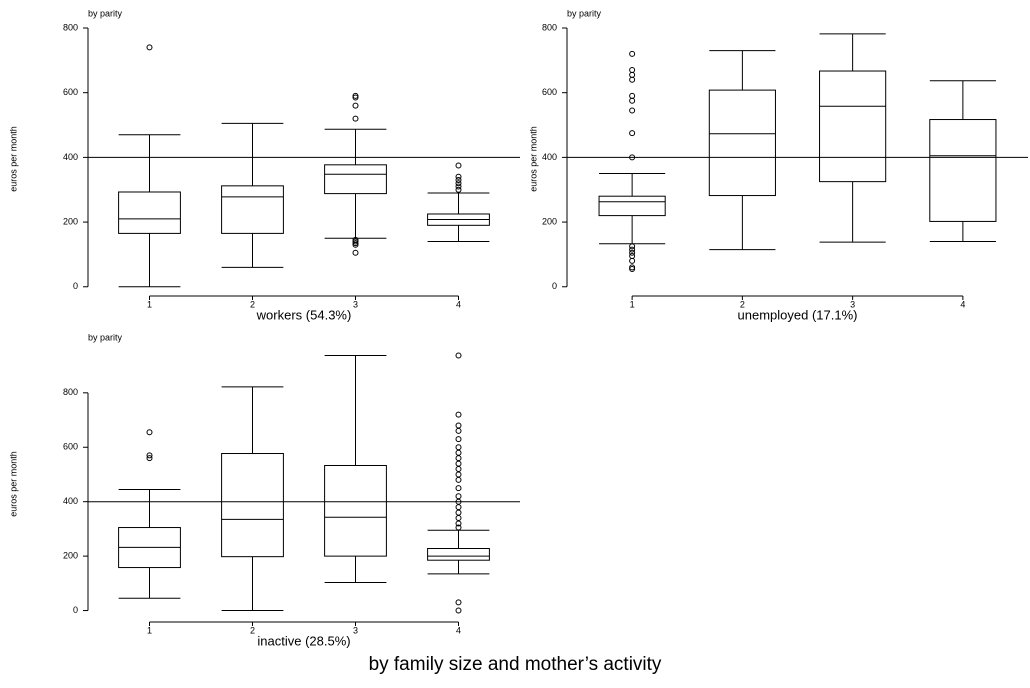  I want to click on caption: by family size and mother’s activity, so click(515, 664).